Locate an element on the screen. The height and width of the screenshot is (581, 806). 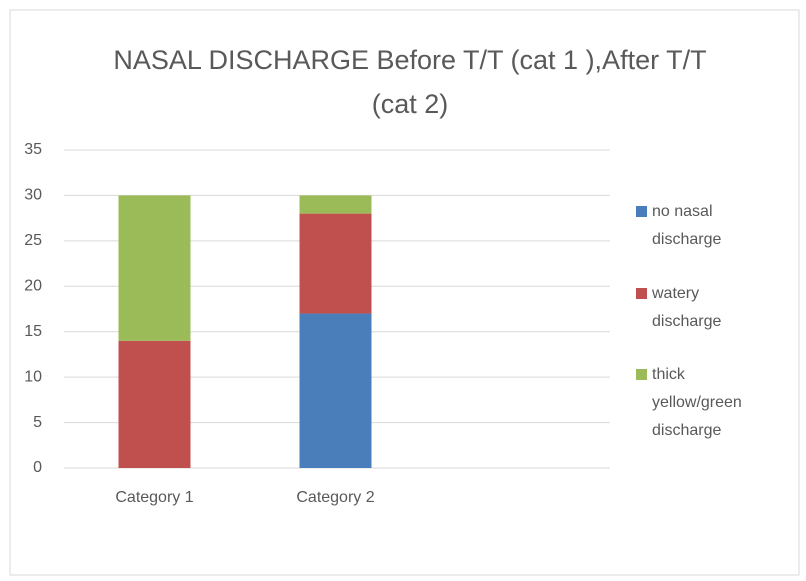
legend-entry: no nasal discharge is located at coordinates (701, 226).